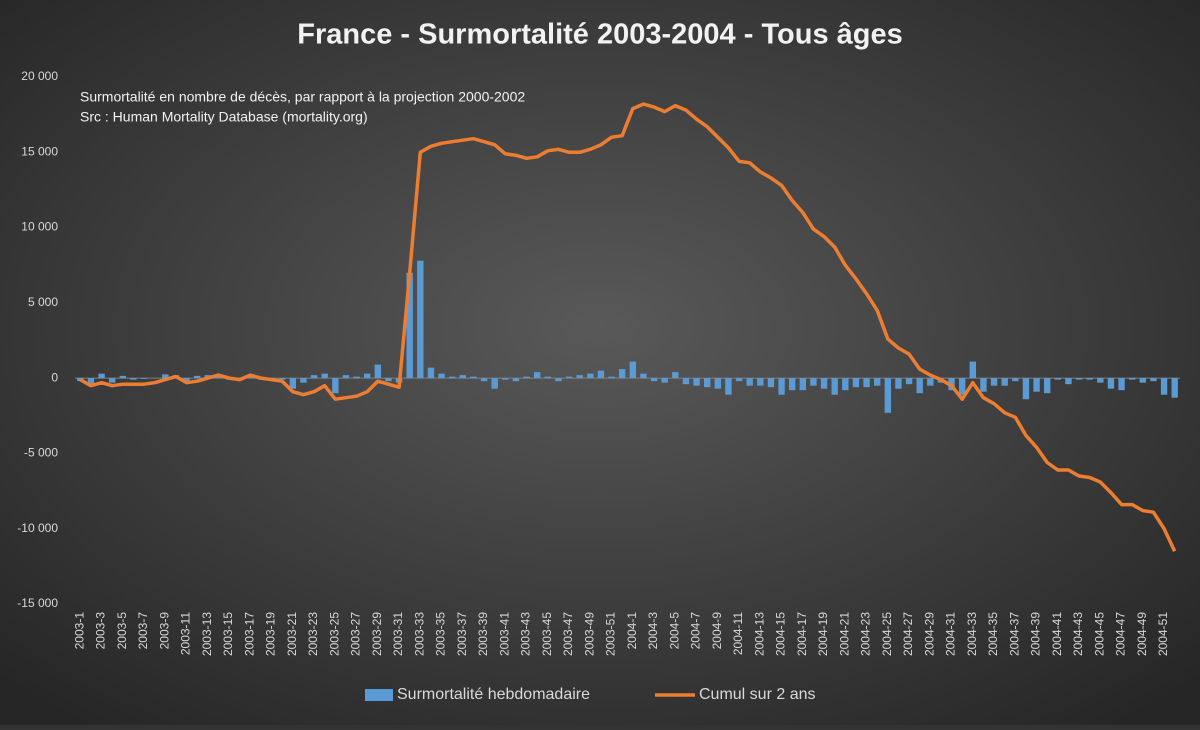 This screenshot has width=1200, height=730. What do you see at coordinates (379, 695) in the screenshot?
I see `legend-swatch` at bounding box center [379, 695].